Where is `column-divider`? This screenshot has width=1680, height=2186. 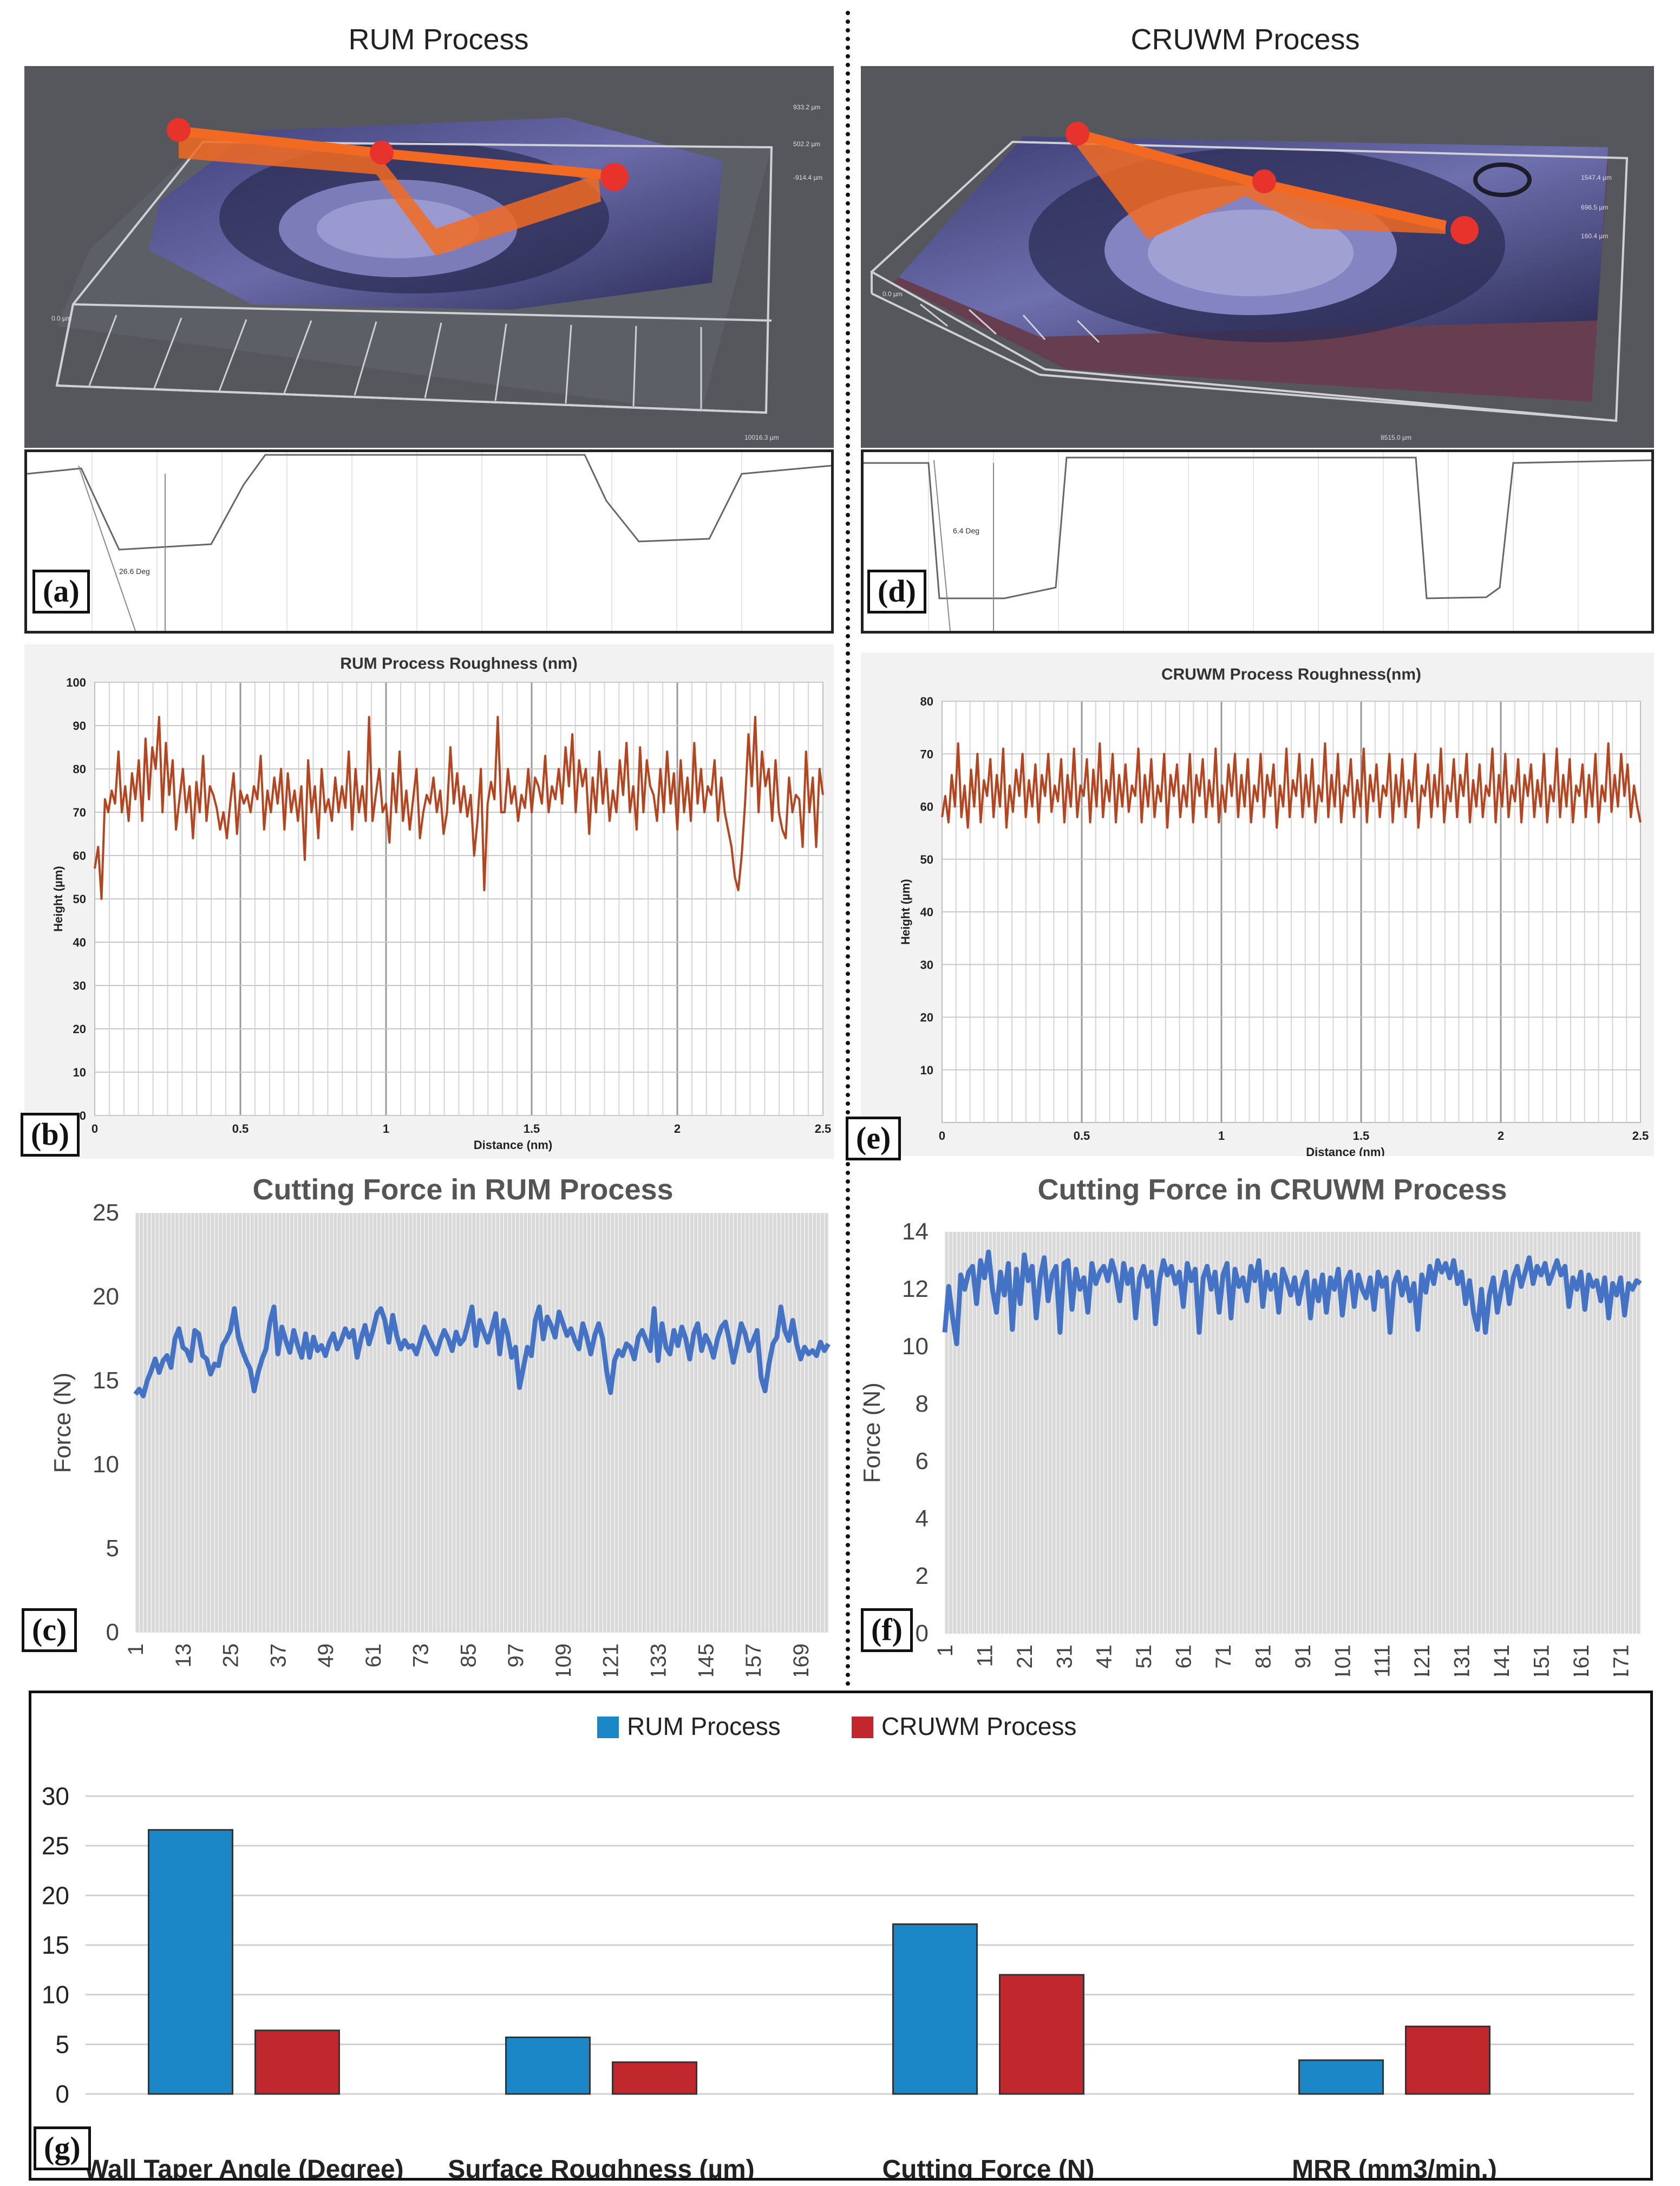
column-divider is located at coordinates (848, 849).